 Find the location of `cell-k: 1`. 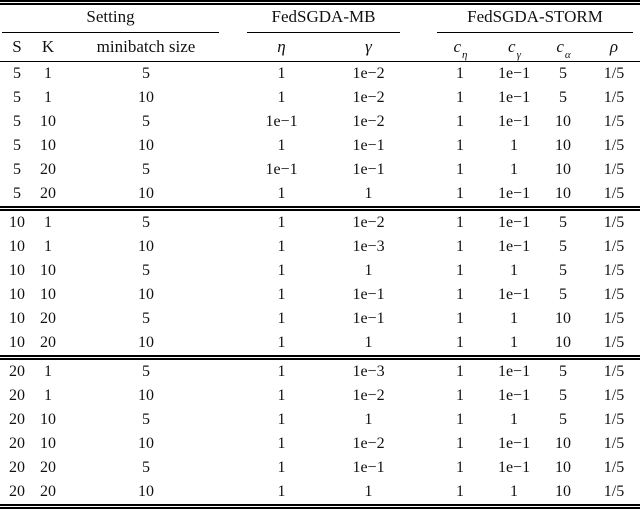

cell-k: 1 is located at coordinates (48, 395).